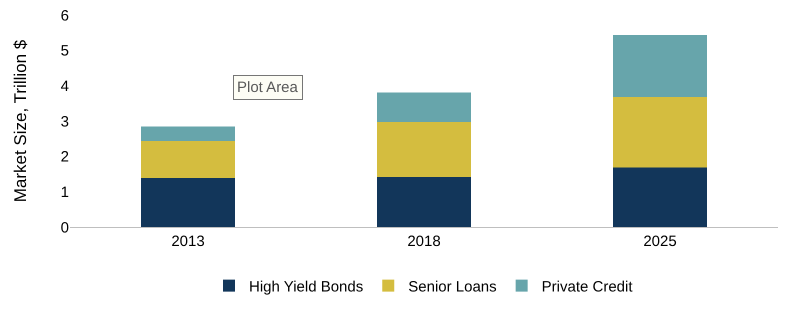 The width and height of the screenshot is (798, 322). What do you see at coordinates (424, 241) in the screenshot?
I see `x-tick-label: 2018` at bounding box center [424, 241].